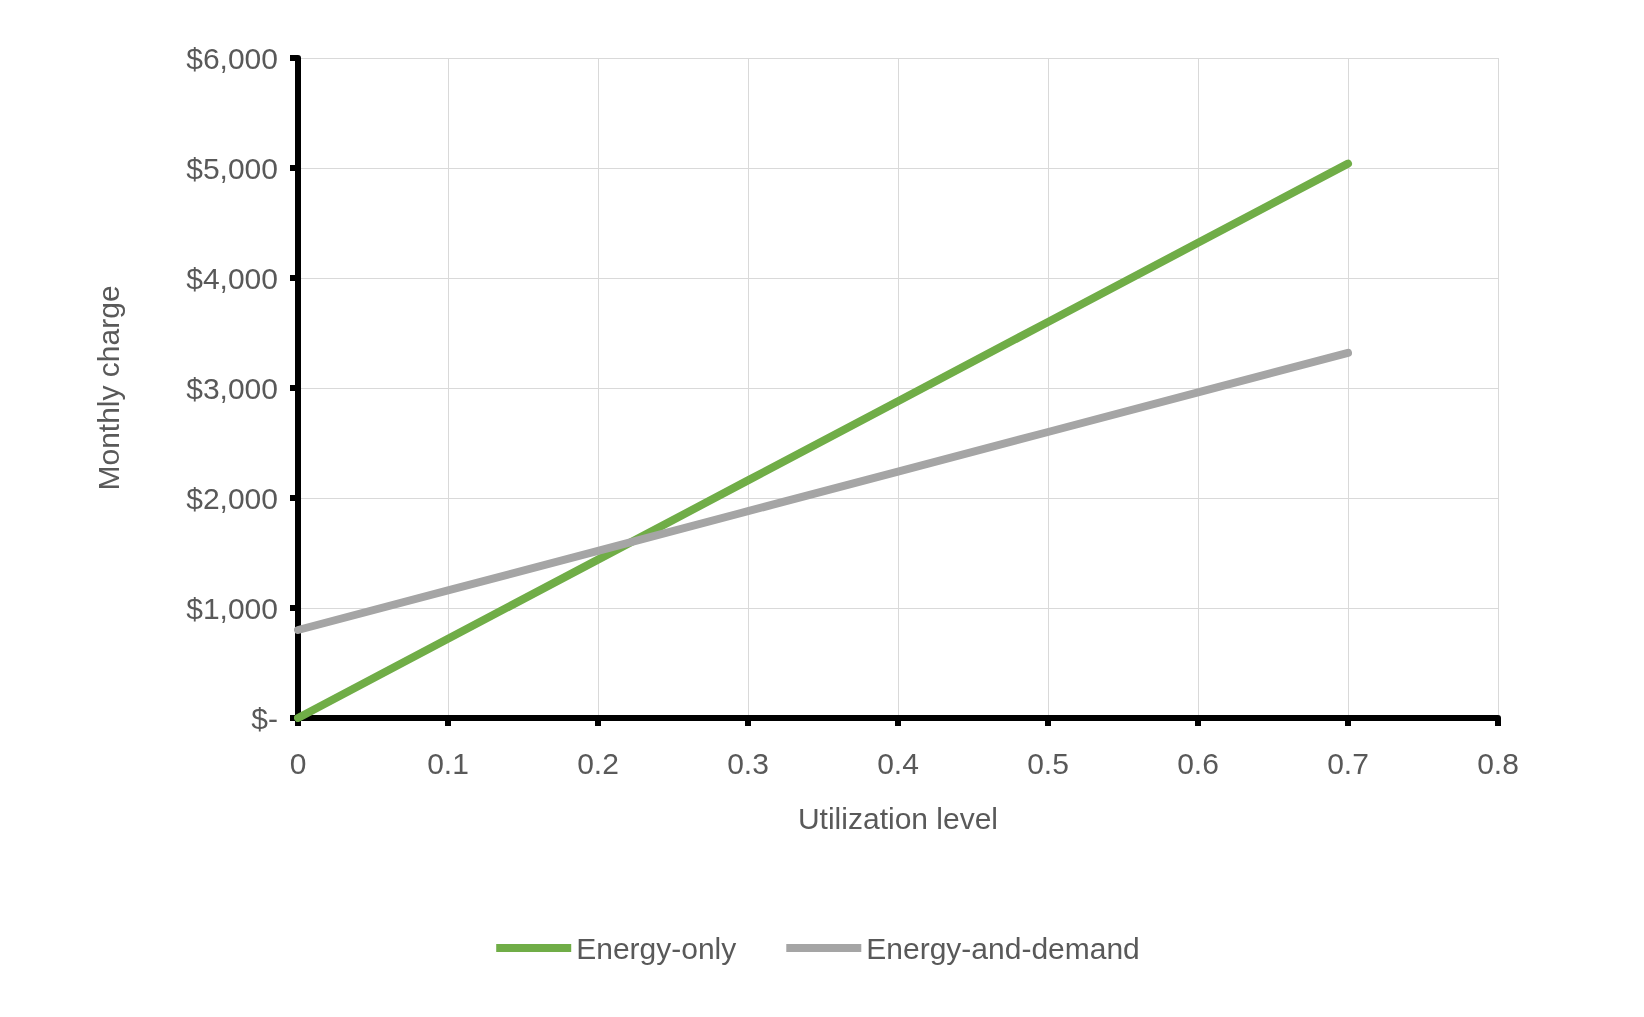  Describe the element at coordinates (232, 278) in the screenshot. I see `y-tick-label: $4,000` at that location.